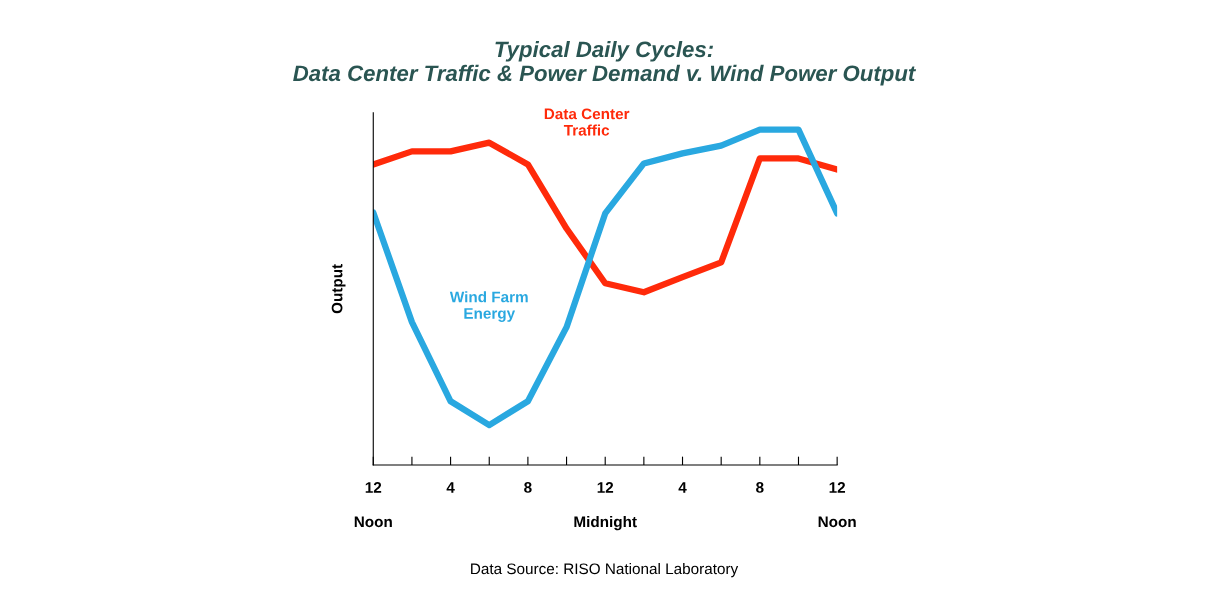  I want to click on y-axis-title: Output, so click(338, 289).